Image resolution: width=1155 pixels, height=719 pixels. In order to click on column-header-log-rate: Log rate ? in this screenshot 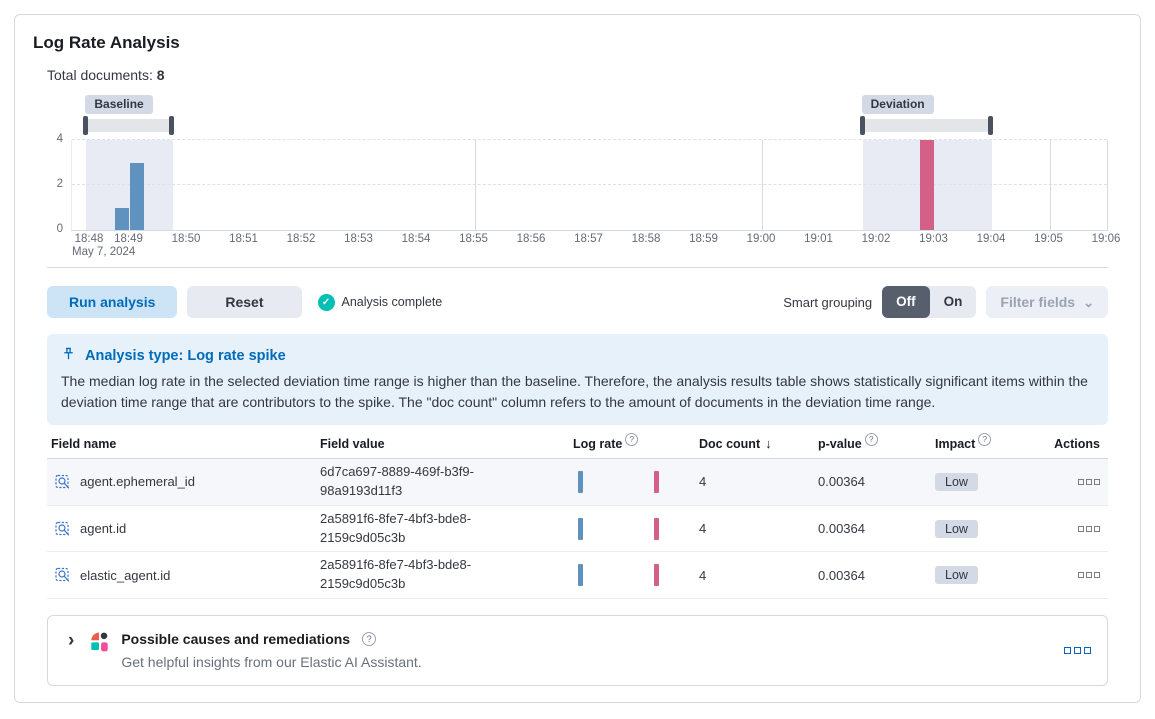, I will do `click(632, 442)`.